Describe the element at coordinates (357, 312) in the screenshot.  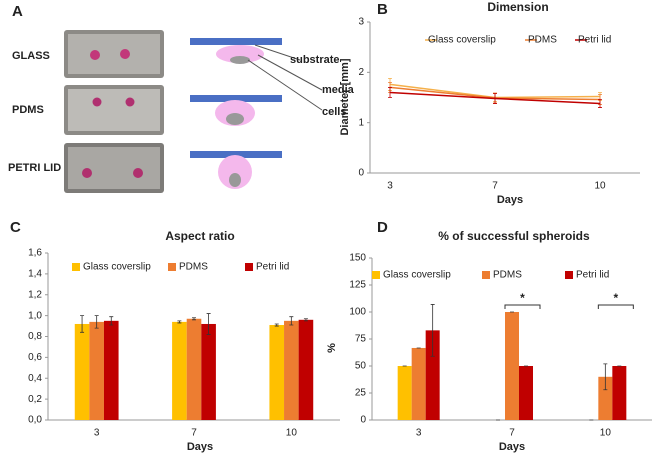
I see `y-tick-label: 100` at that location.